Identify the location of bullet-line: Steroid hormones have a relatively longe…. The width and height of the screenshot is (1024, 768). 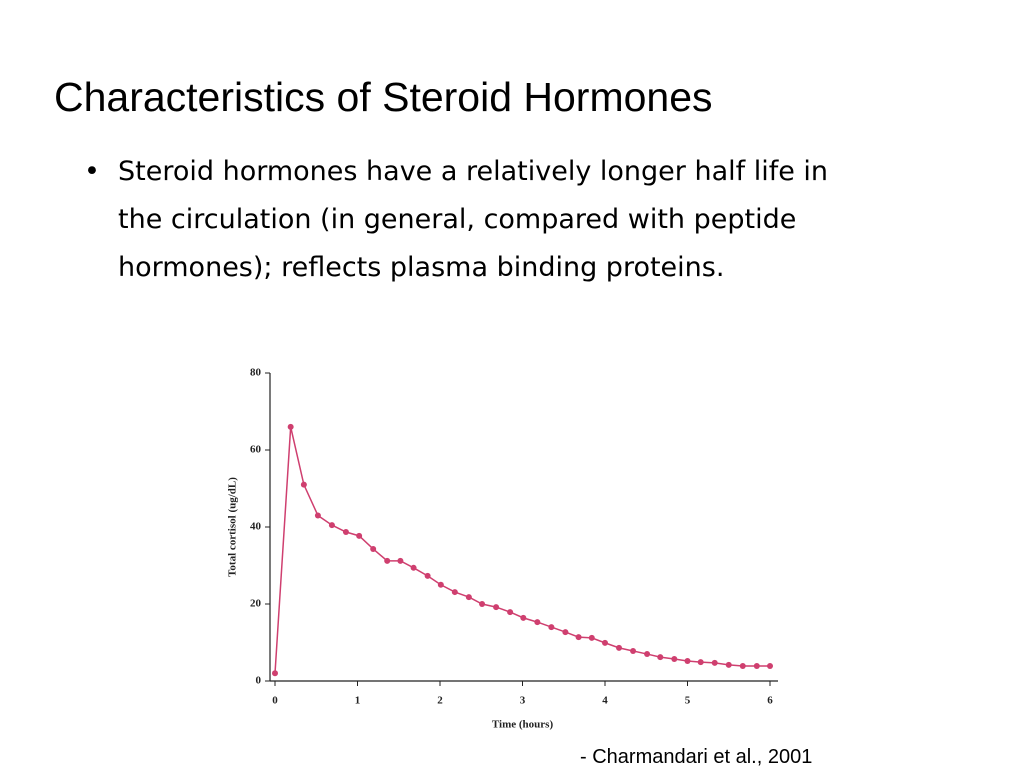
(473, 171).